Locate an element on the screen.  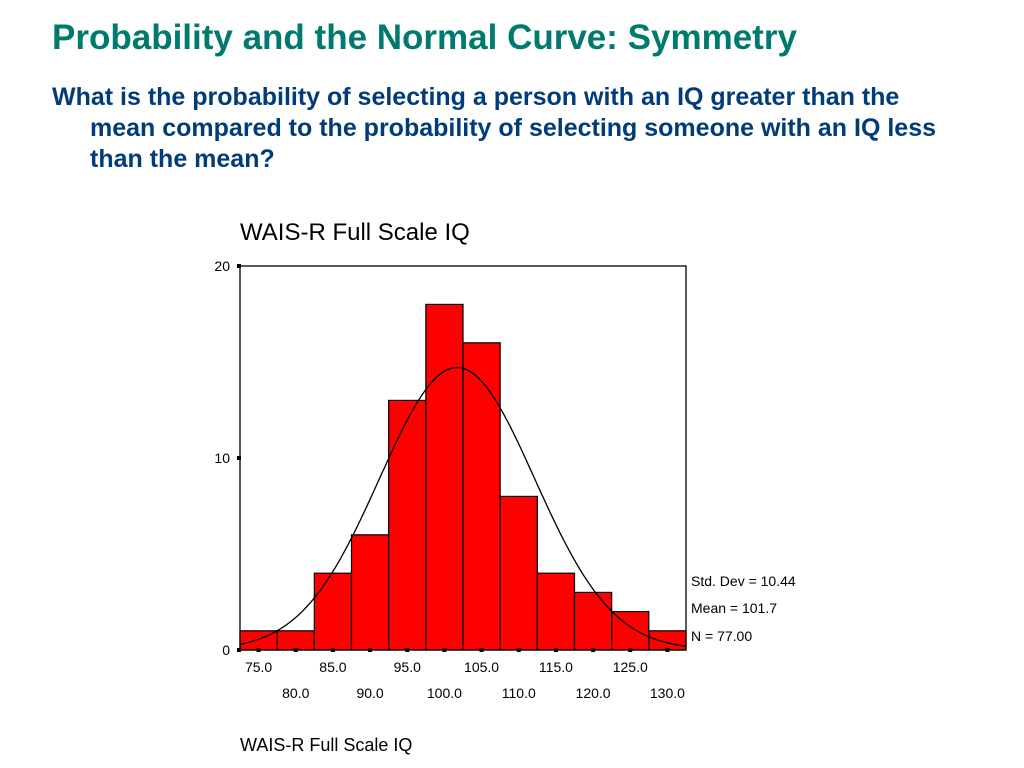
y-tick-label: 0 is located at coordinates (226, 650).